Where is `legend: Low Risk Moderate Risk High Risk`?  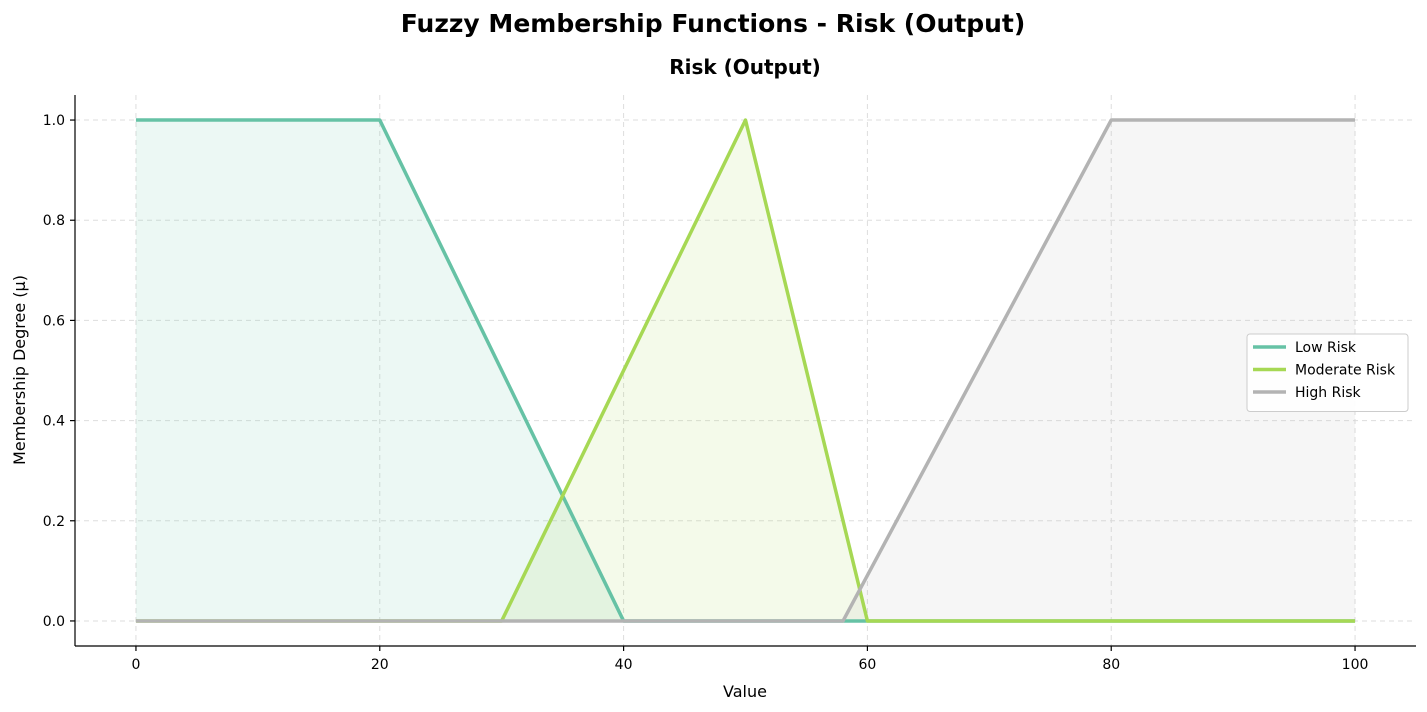
legend: Low Risk Moderate Risk High Risk is located at coordinates (1327, 372).